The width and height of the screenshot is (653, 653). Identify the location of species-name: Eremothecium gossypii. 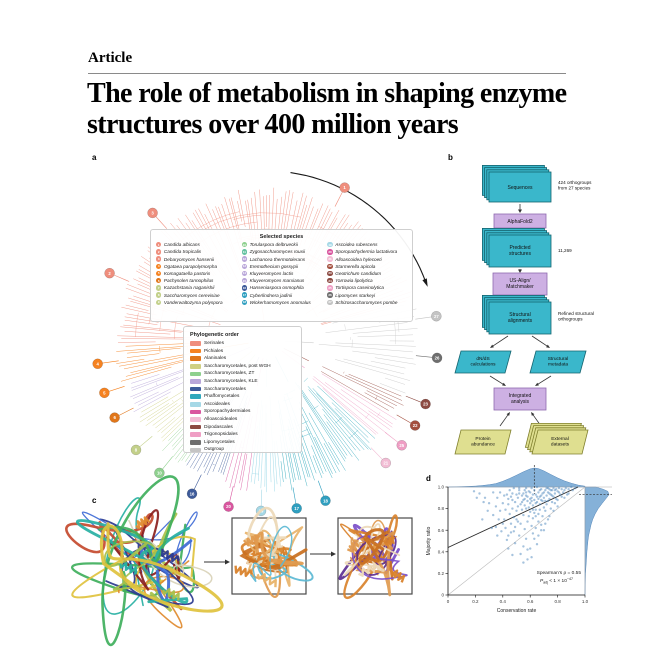
(274, 266).